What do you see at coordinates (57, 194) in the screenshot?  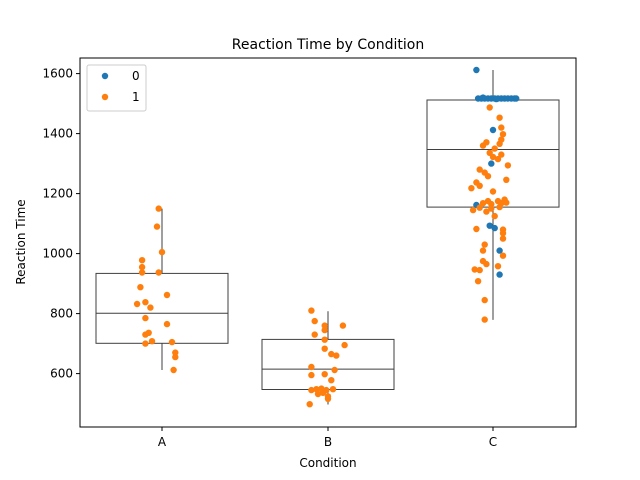 I see `y-tick-label-1200: 1200` at bounding box center [57, 194].